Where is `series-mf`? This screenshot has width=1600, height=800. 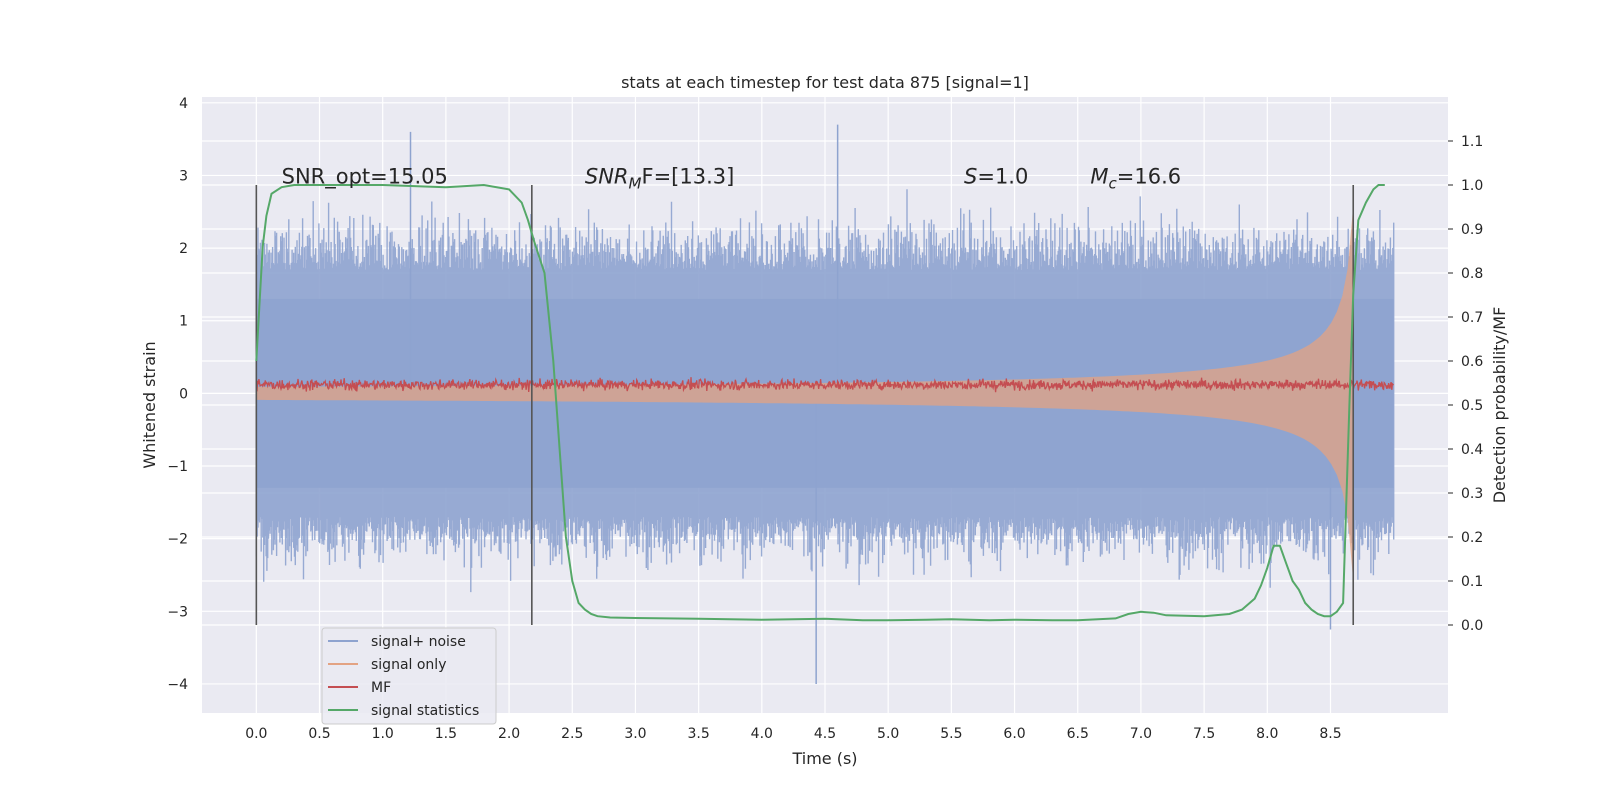
series-mf is located at coordinates (824, 385).